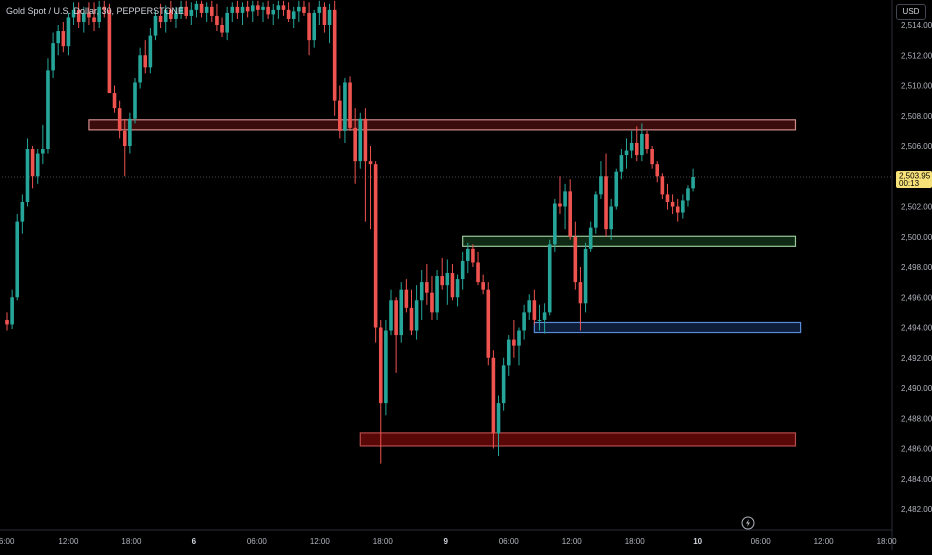 The height and width of the screenshot is (555, 932). Describe the element at coordinates (578, 439) in the screenshot. I see `zone-demand` at that location.